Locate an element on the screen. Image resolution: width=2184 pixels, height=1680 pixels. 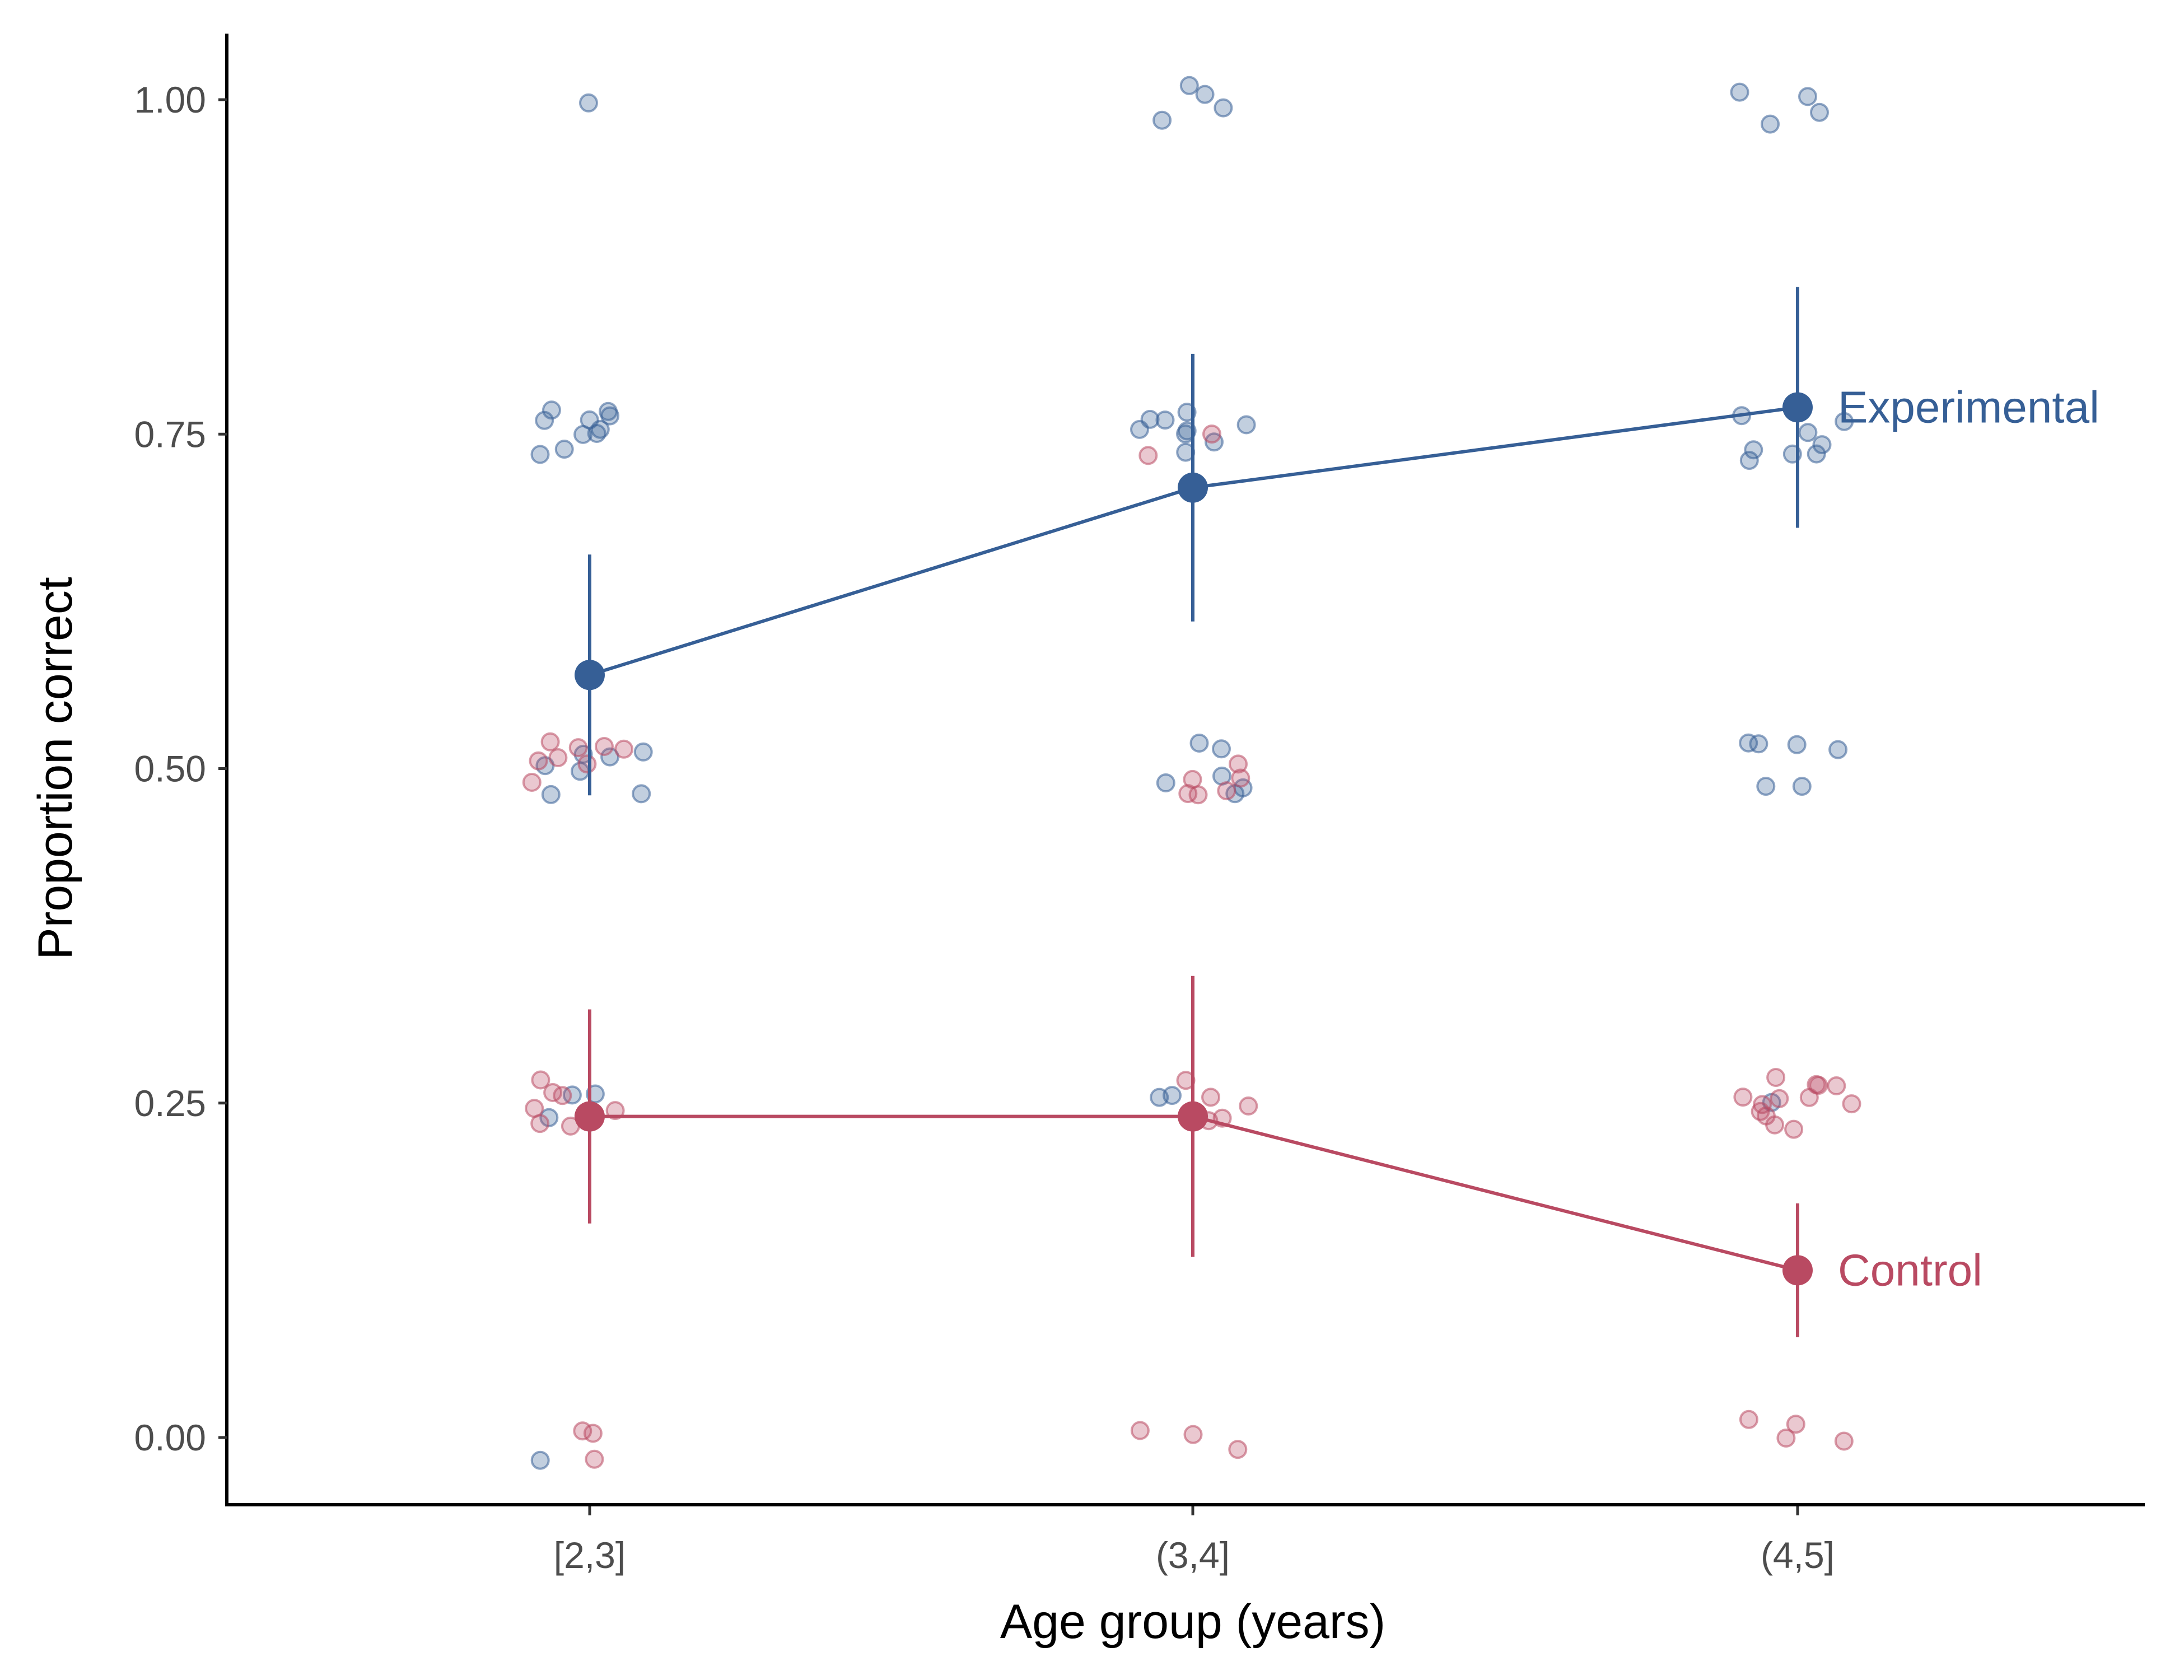
x-tick-label: (3,4] is located at coordinates (1193, 1555).